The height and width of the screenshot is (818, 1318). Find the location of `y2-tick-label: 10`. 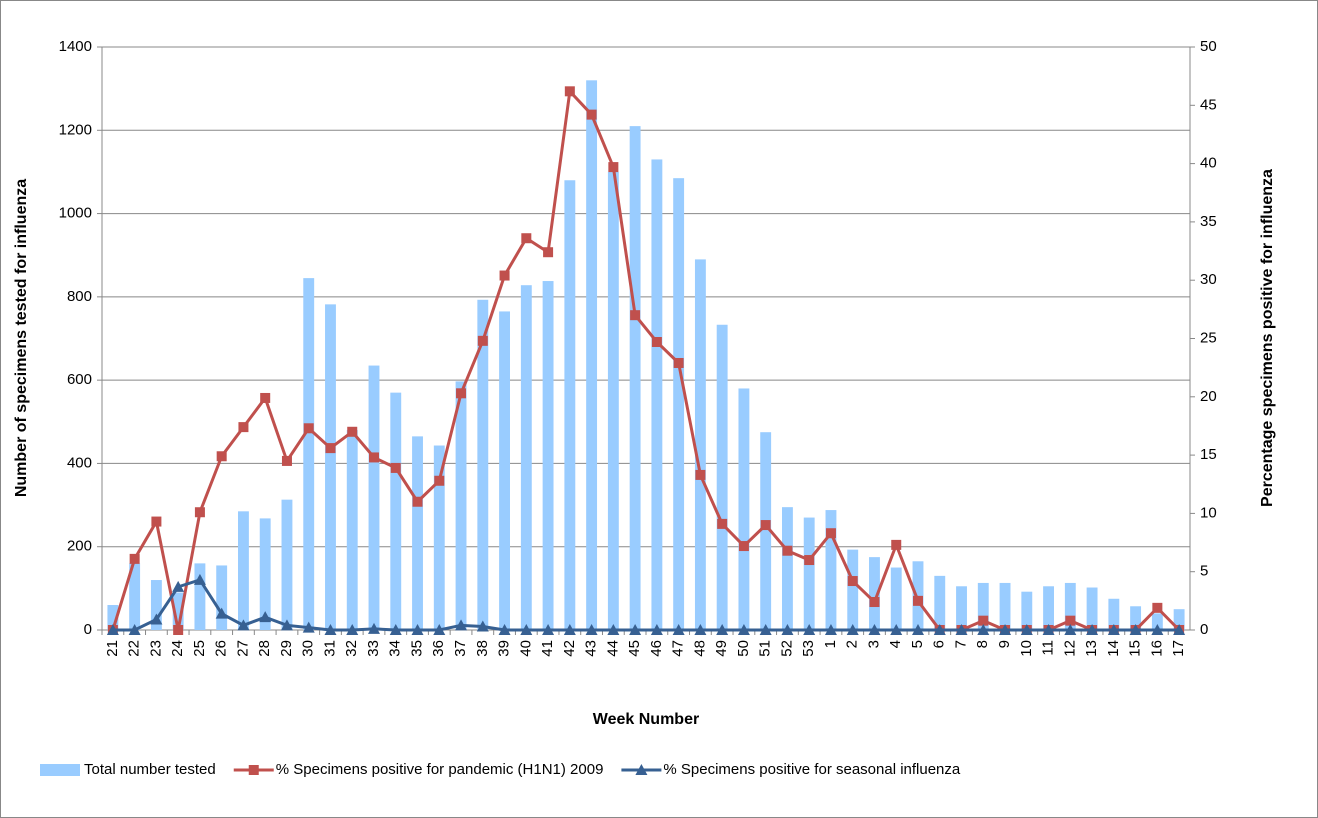

y2-tick-label: 10 is located at coordinates (1208, 512).